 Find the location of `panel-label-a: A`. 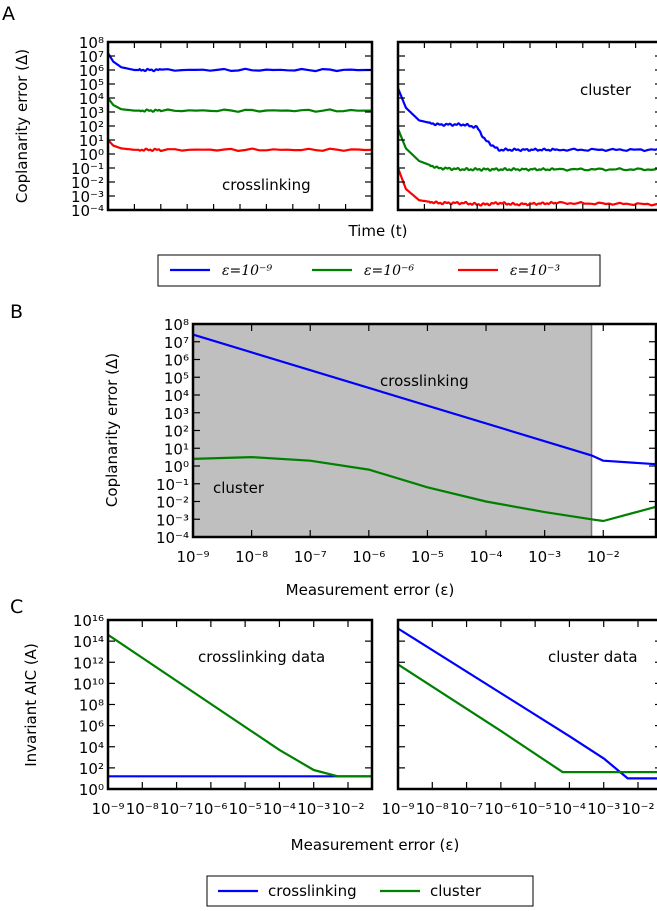

panel-label-a: A is located at coordinates (8, 14).